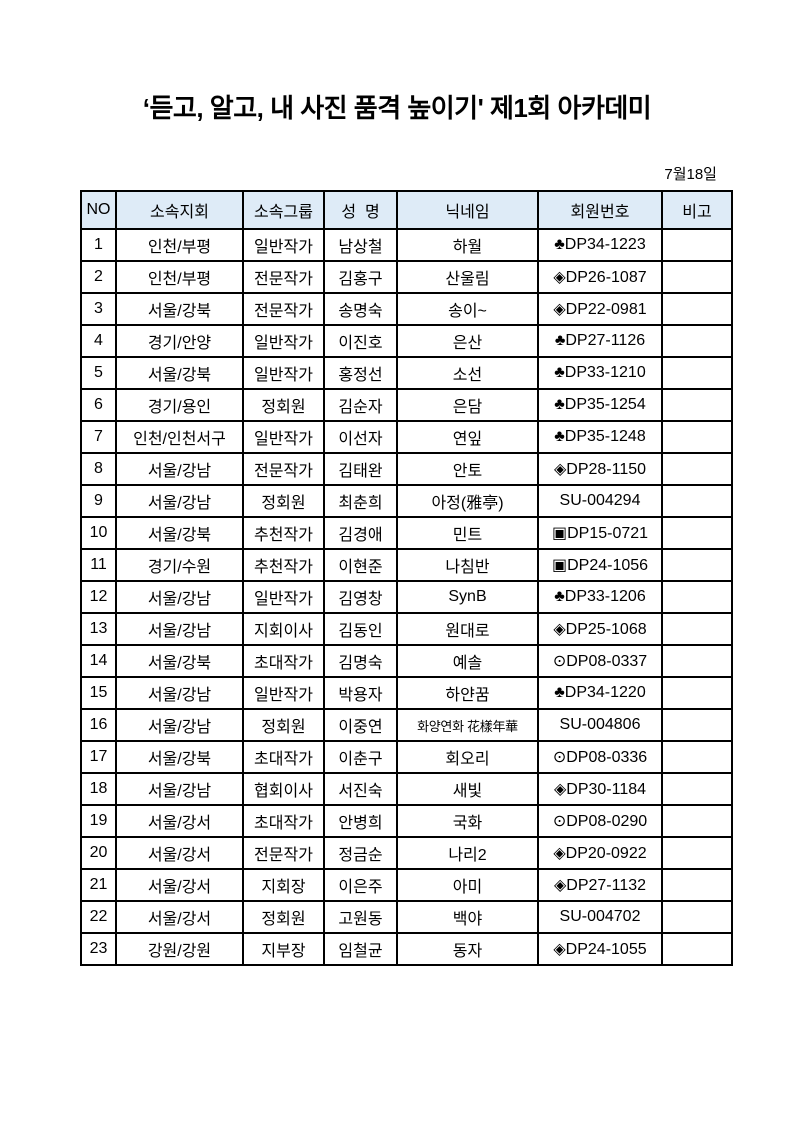  Describe the element at coordinates (98, 341) in the screenshot. I see `cell-no: 4` at that location.